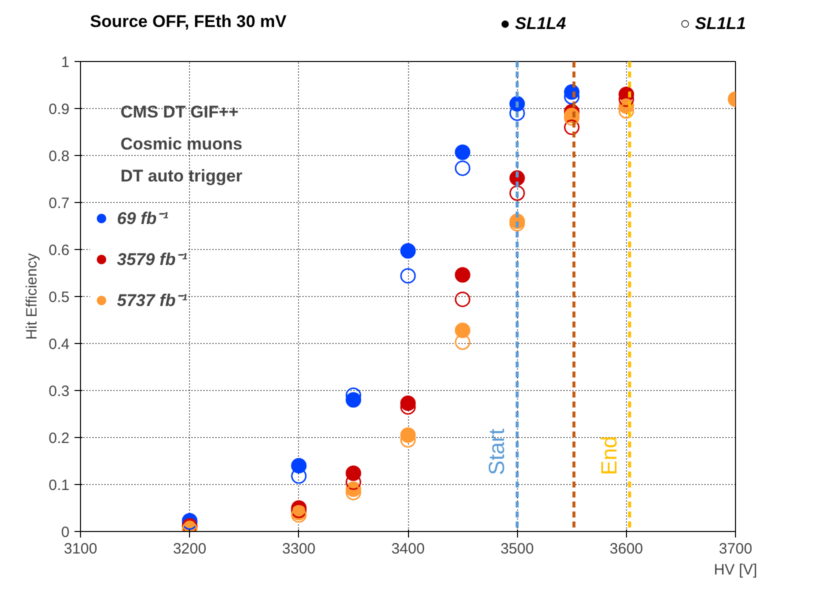 The image size is (819, 600). I want to click on x-tick-label: 3200, so click(189, 549).